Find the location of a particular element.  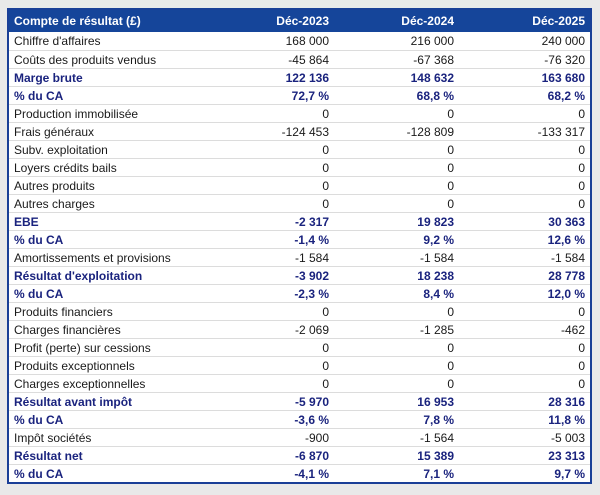

cell-value: -1 564 is located at coordinates (436, 437).